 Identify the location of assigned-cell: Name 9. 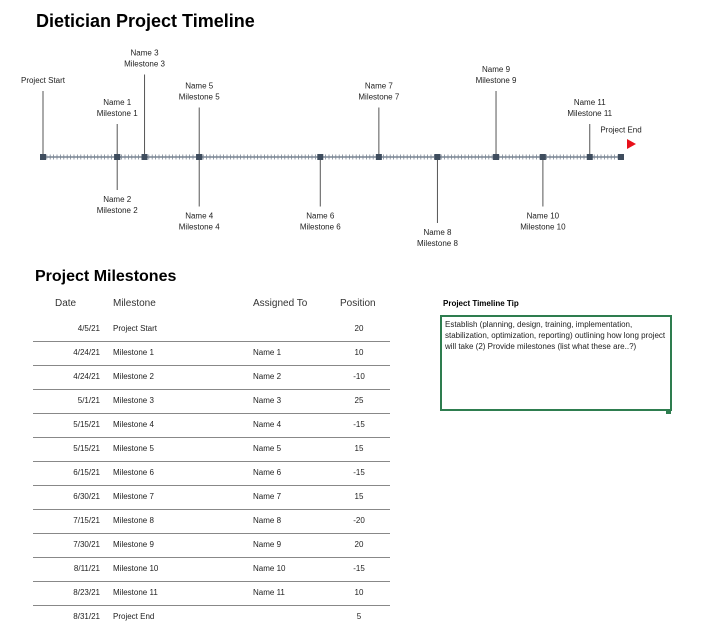
(267, 544).